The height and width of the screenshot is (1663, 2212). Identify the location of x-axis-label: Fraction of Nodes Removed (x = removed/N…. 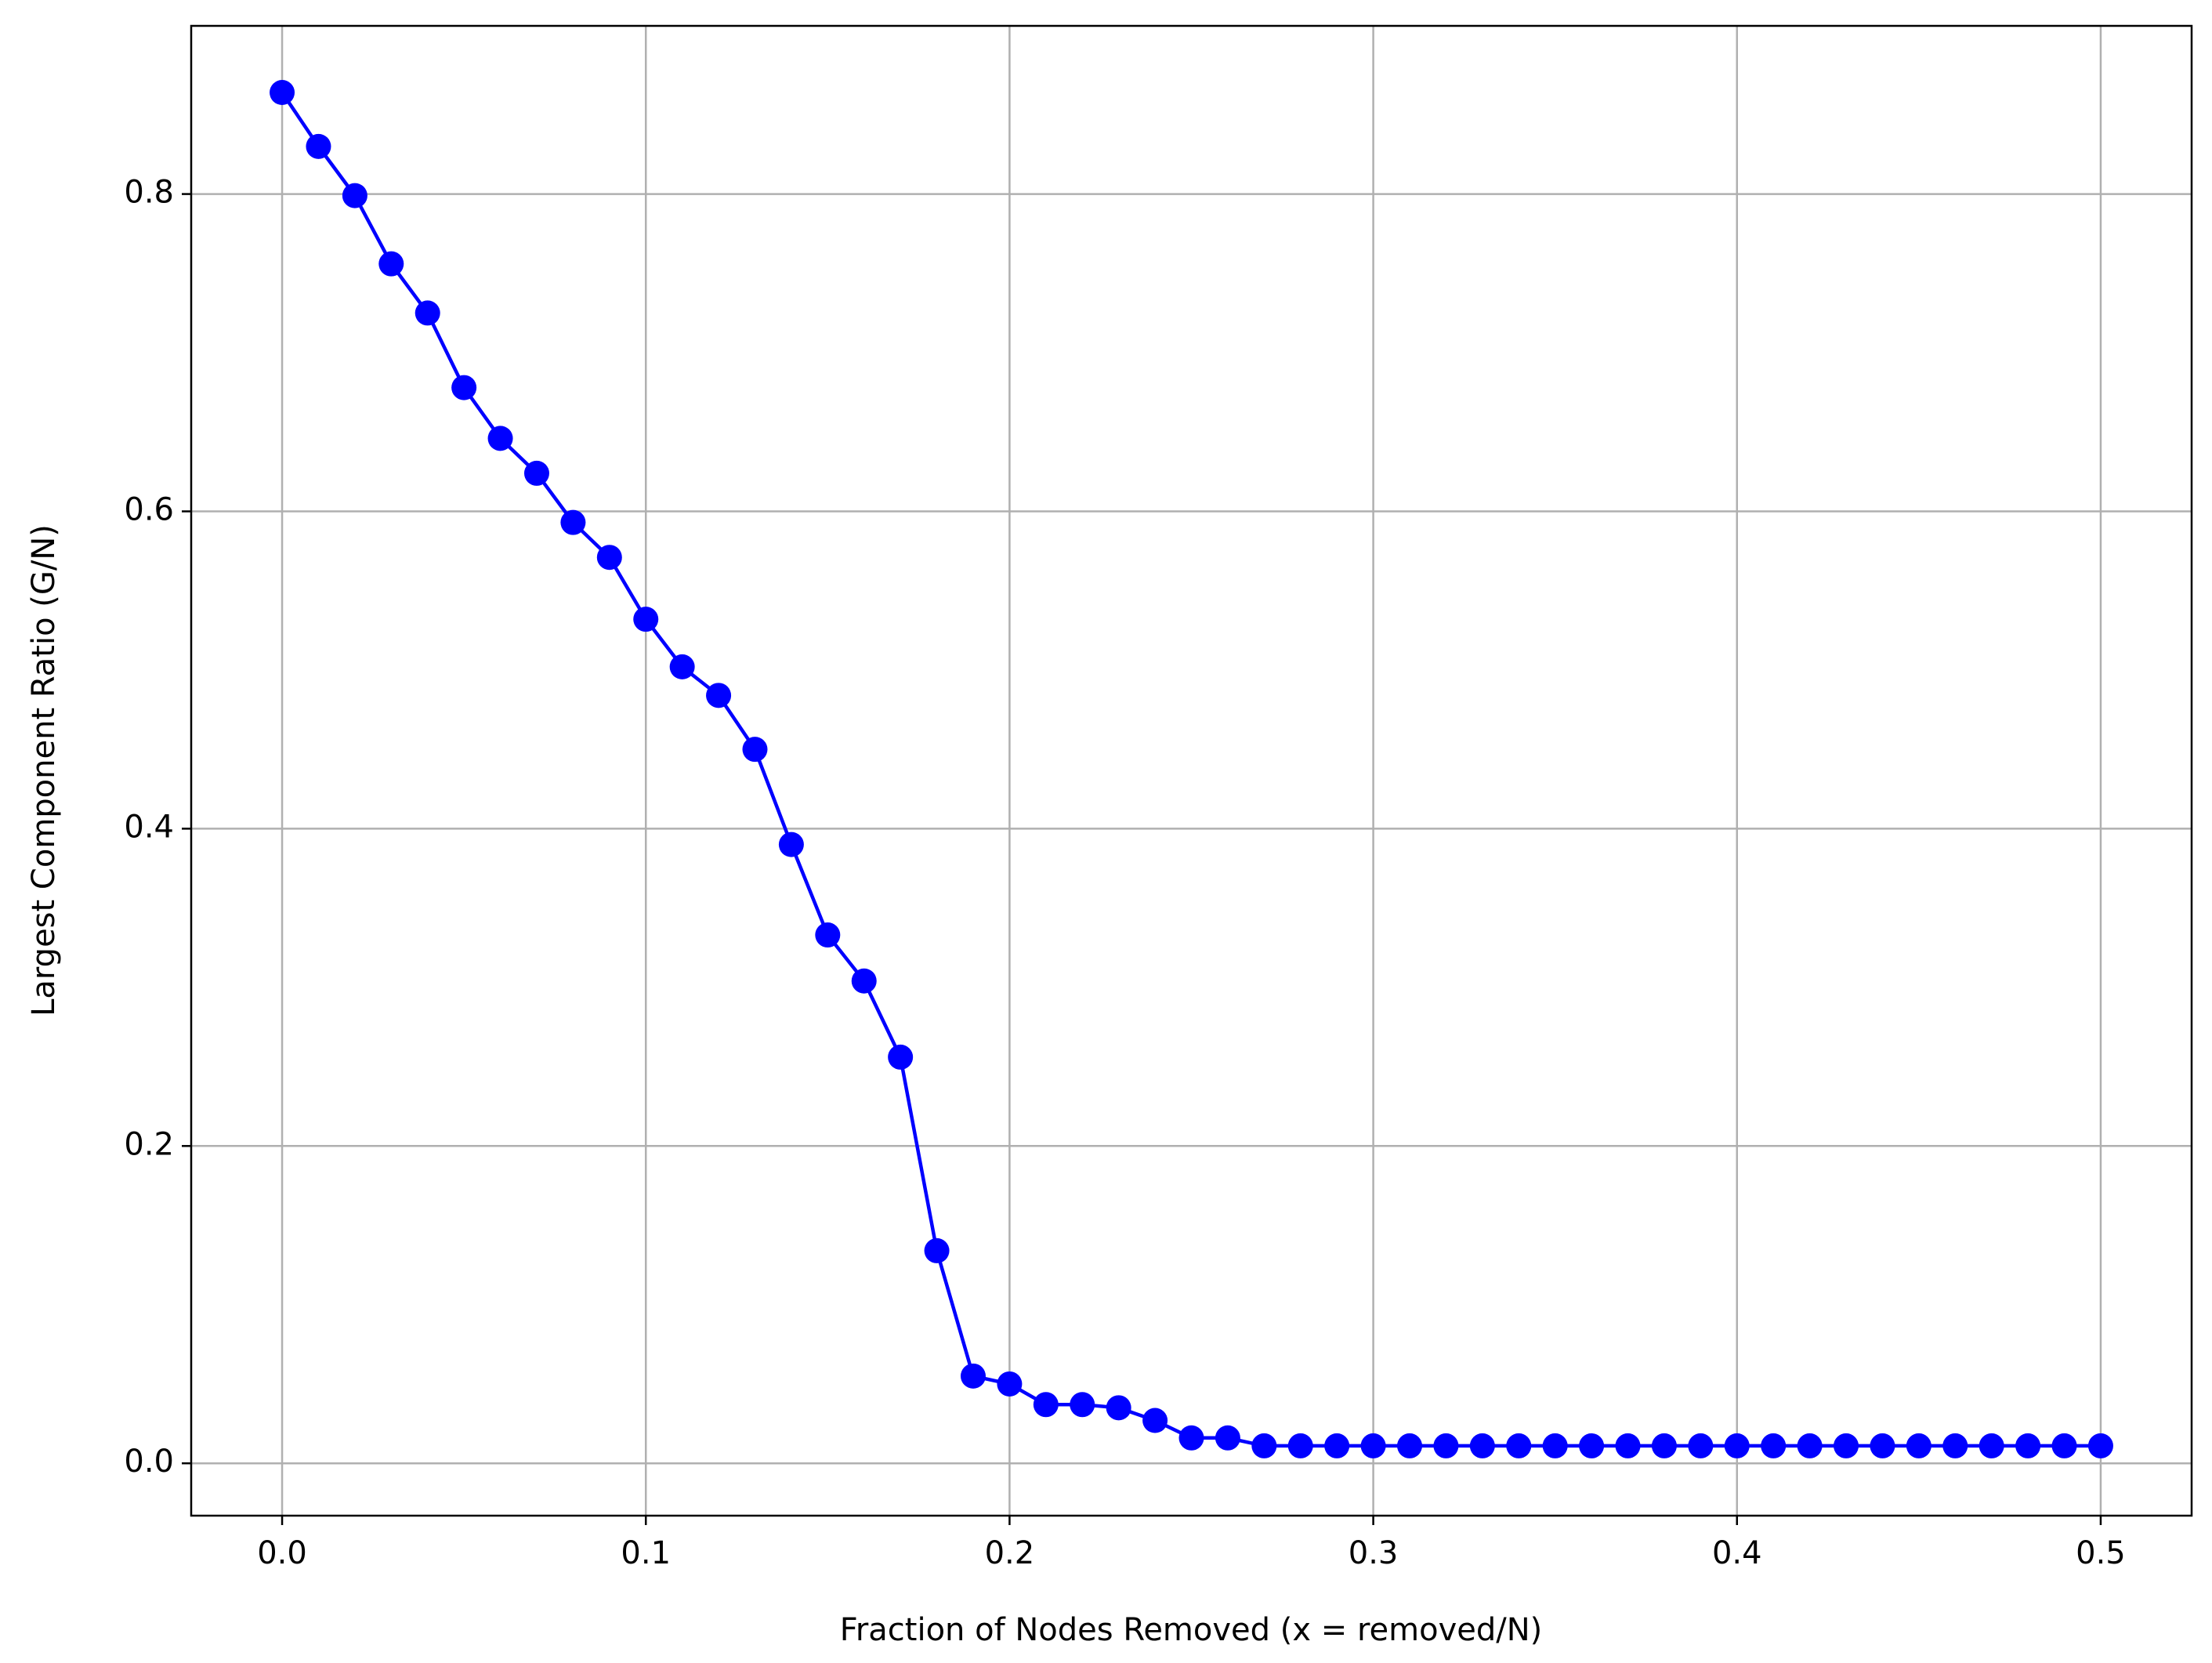
(1191, 1630).